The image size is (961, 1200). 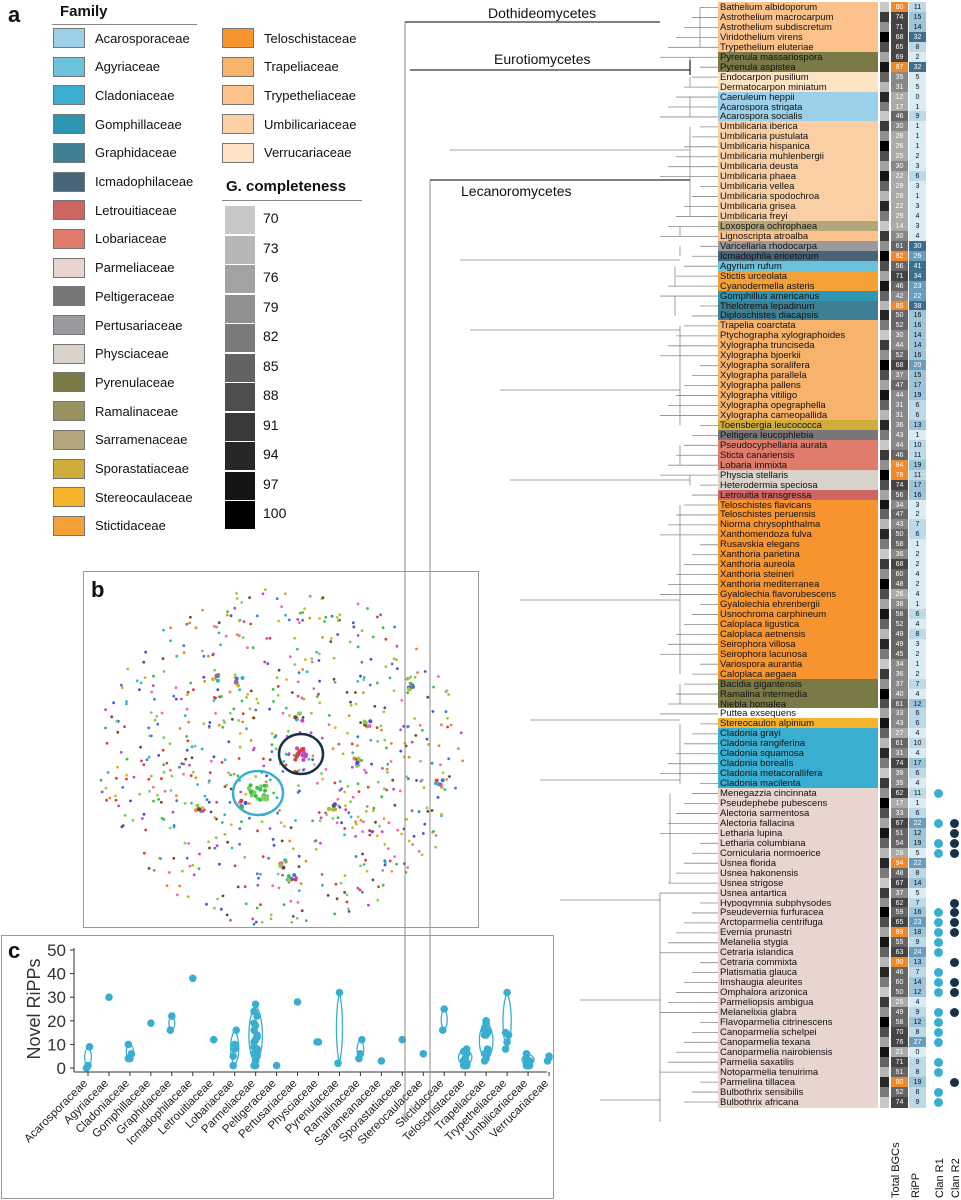 I want to click on violin-y-tick-label: 40, so click(x=56, y=974).